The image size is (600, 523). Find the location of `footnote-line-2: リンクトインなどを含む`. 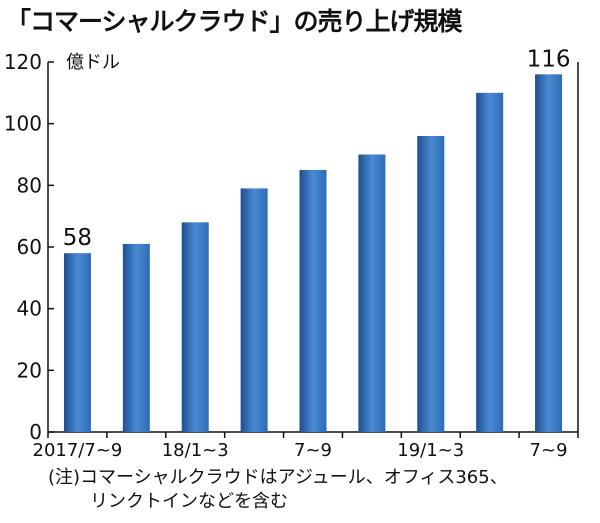

footnote-line-2: リンクトインなどを含む is located at coordinates (189, 501).